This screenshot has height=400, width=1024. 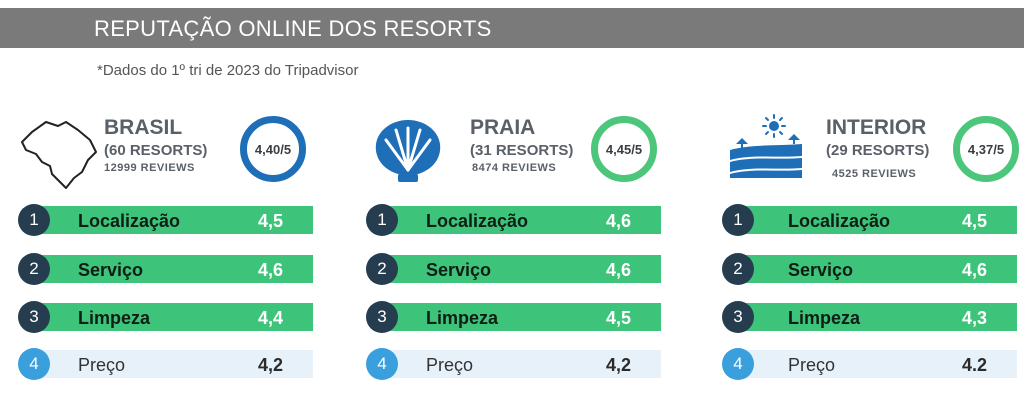 I want to click on category-row: 3 Limpeza 4,4, so click(x=165, y=317).